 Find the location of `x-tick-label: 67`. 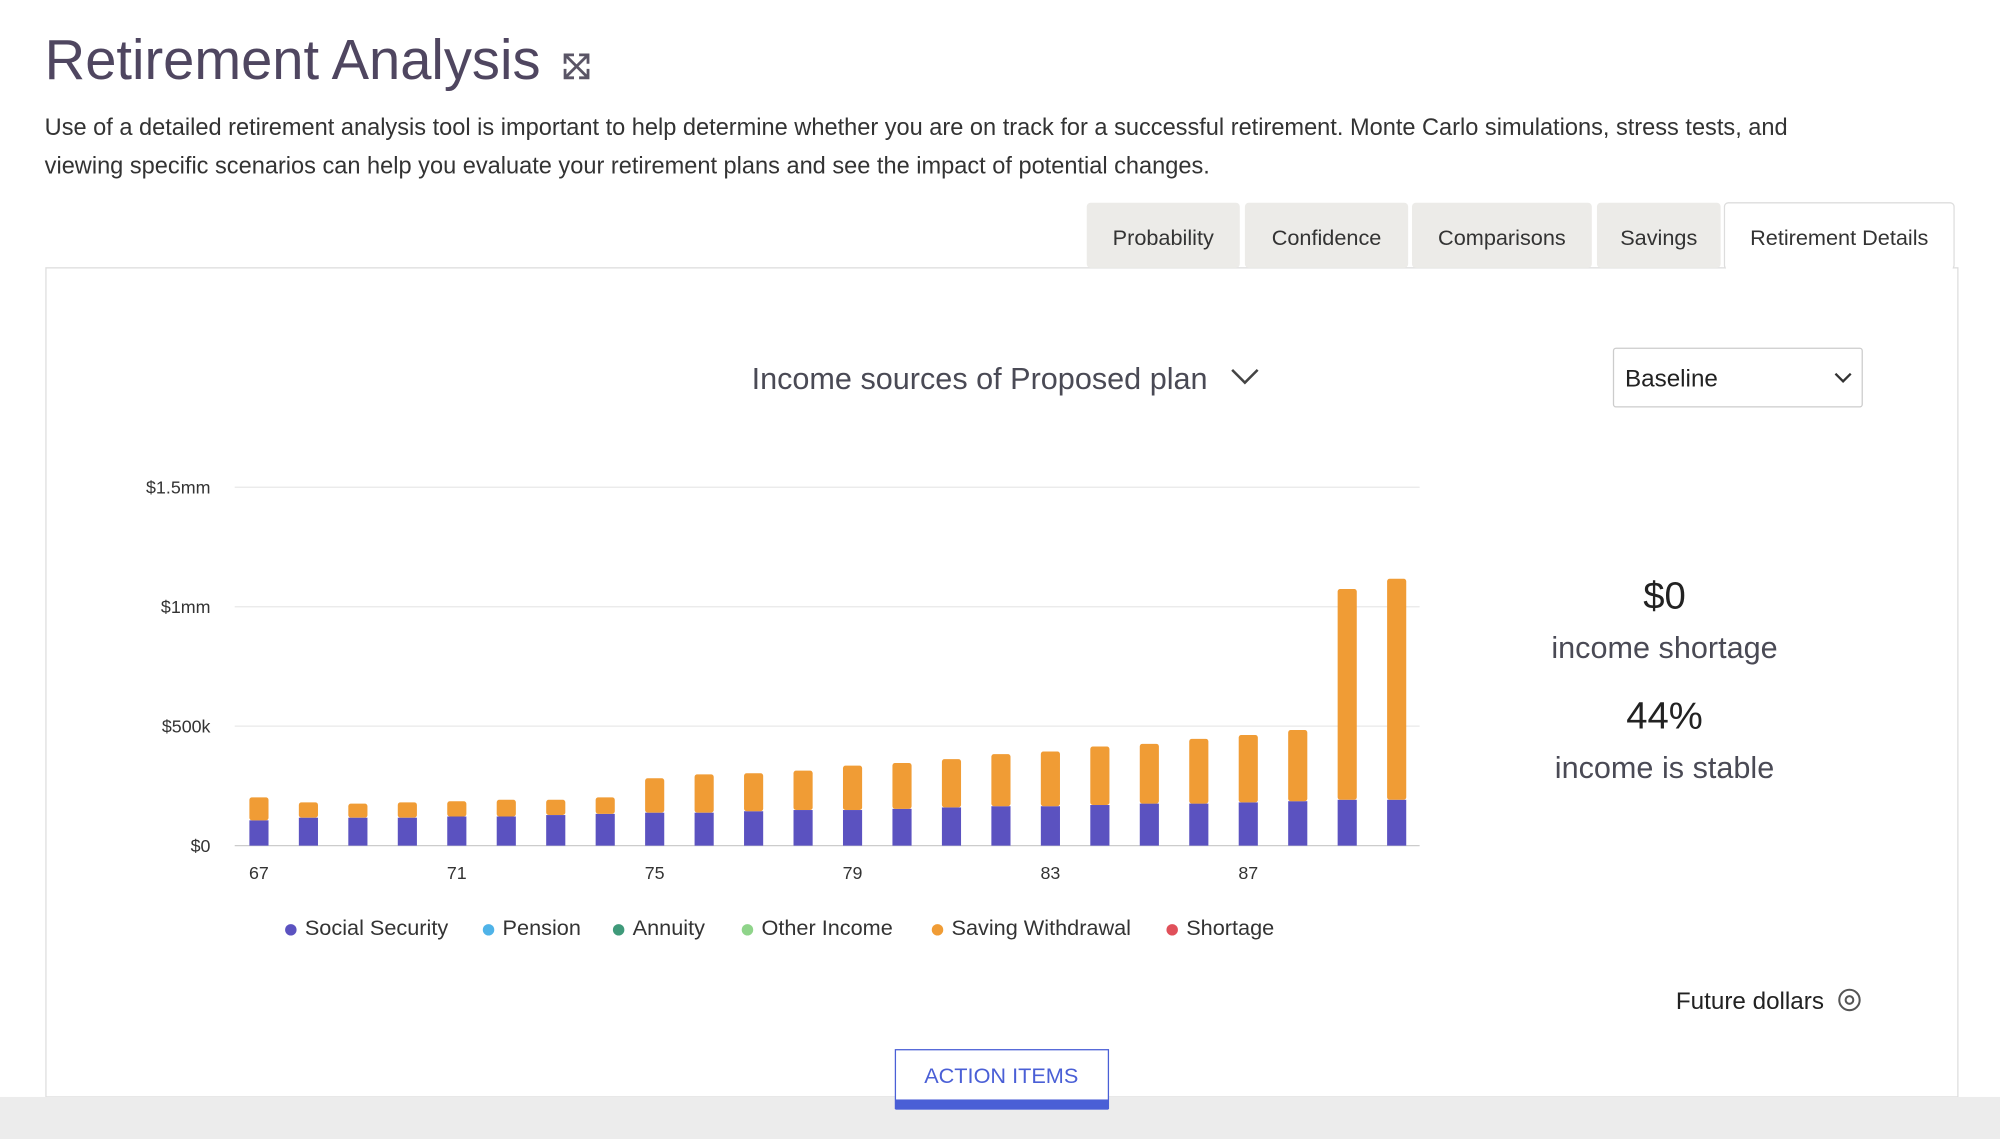

x-tick-label: 67 is located at coordinates (259, 873).